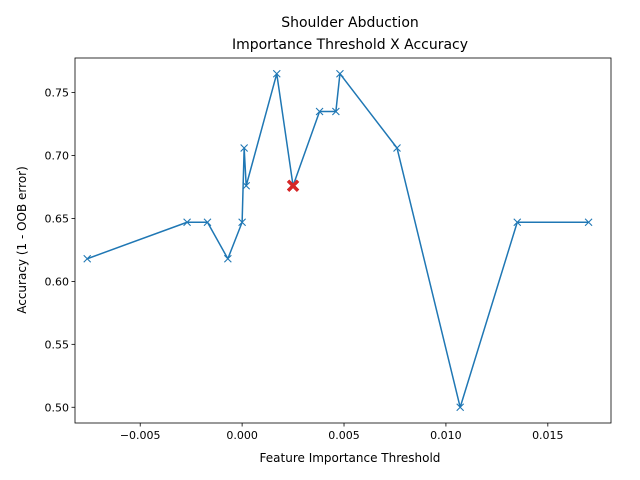 The image size is (640, 480). What do you see at coordinates (242, 435) in the screenshot?
I see `x-tick-label: 0.000` at bounding box center [242, 435].